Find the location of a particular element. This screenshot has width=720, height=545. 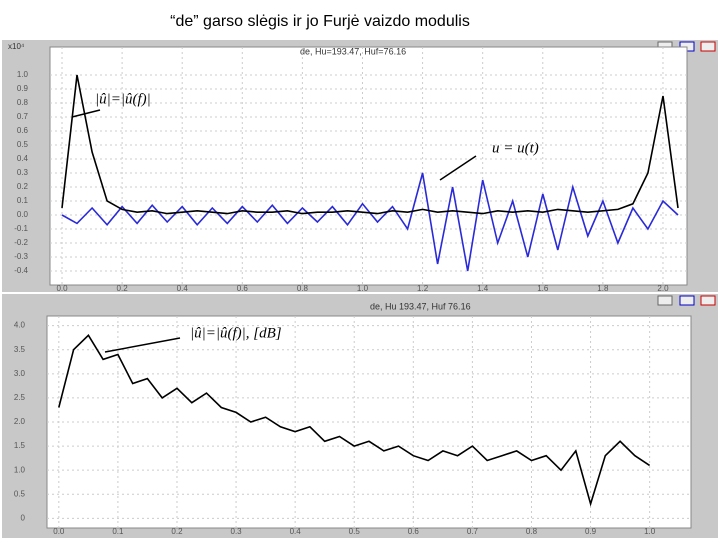

y-tick-label: 0.8 is located at coordinates (23, 102).